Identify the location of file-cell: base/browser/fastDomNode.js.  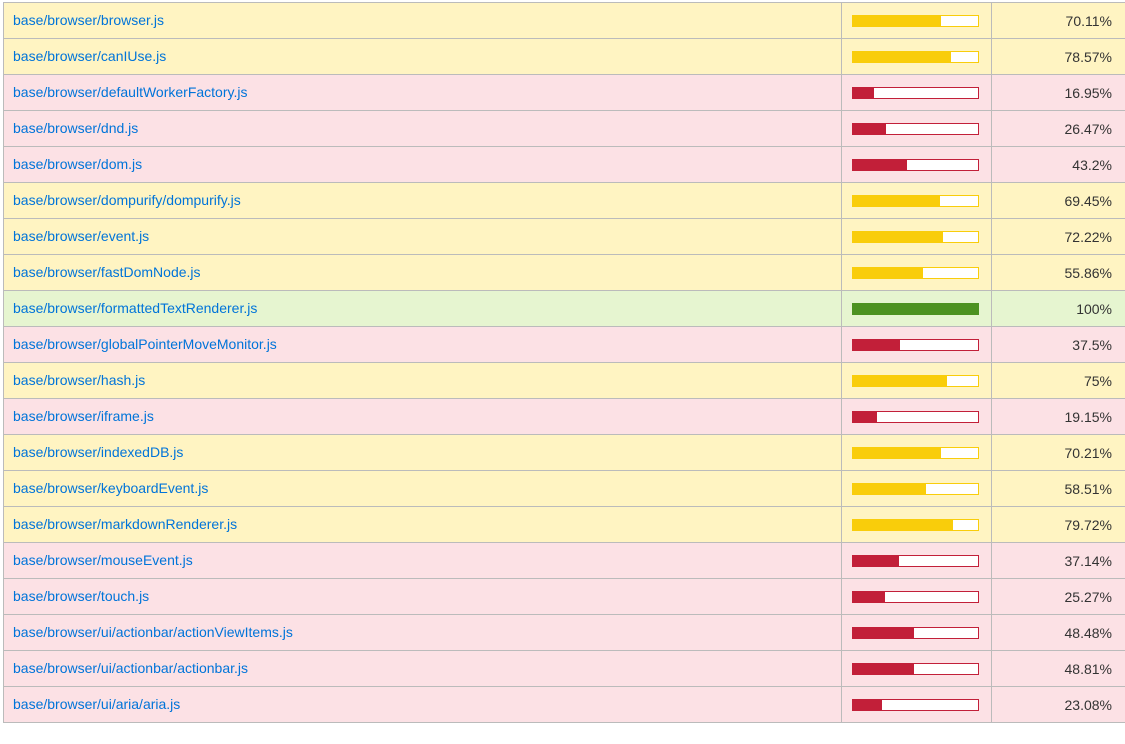
(422, 272).